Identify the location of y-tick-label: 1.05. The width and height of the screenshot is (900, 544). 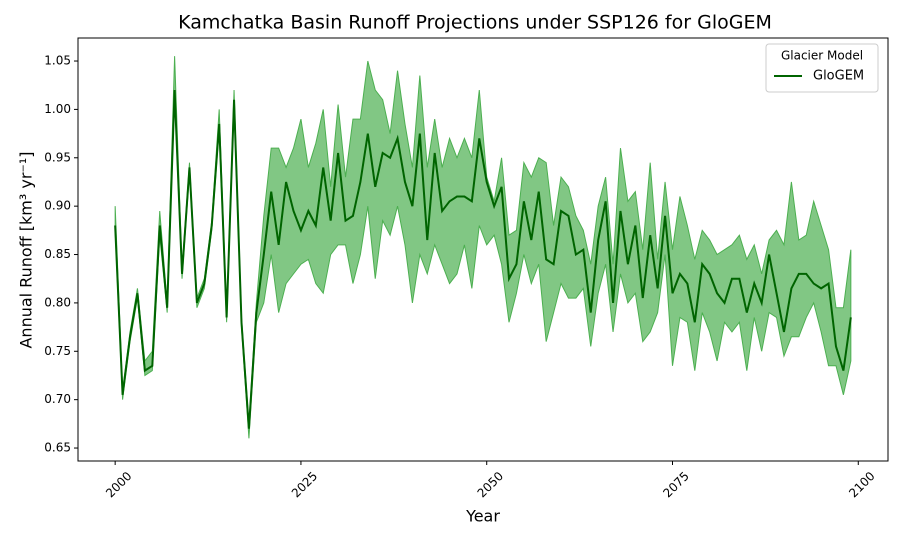
(57, 61).